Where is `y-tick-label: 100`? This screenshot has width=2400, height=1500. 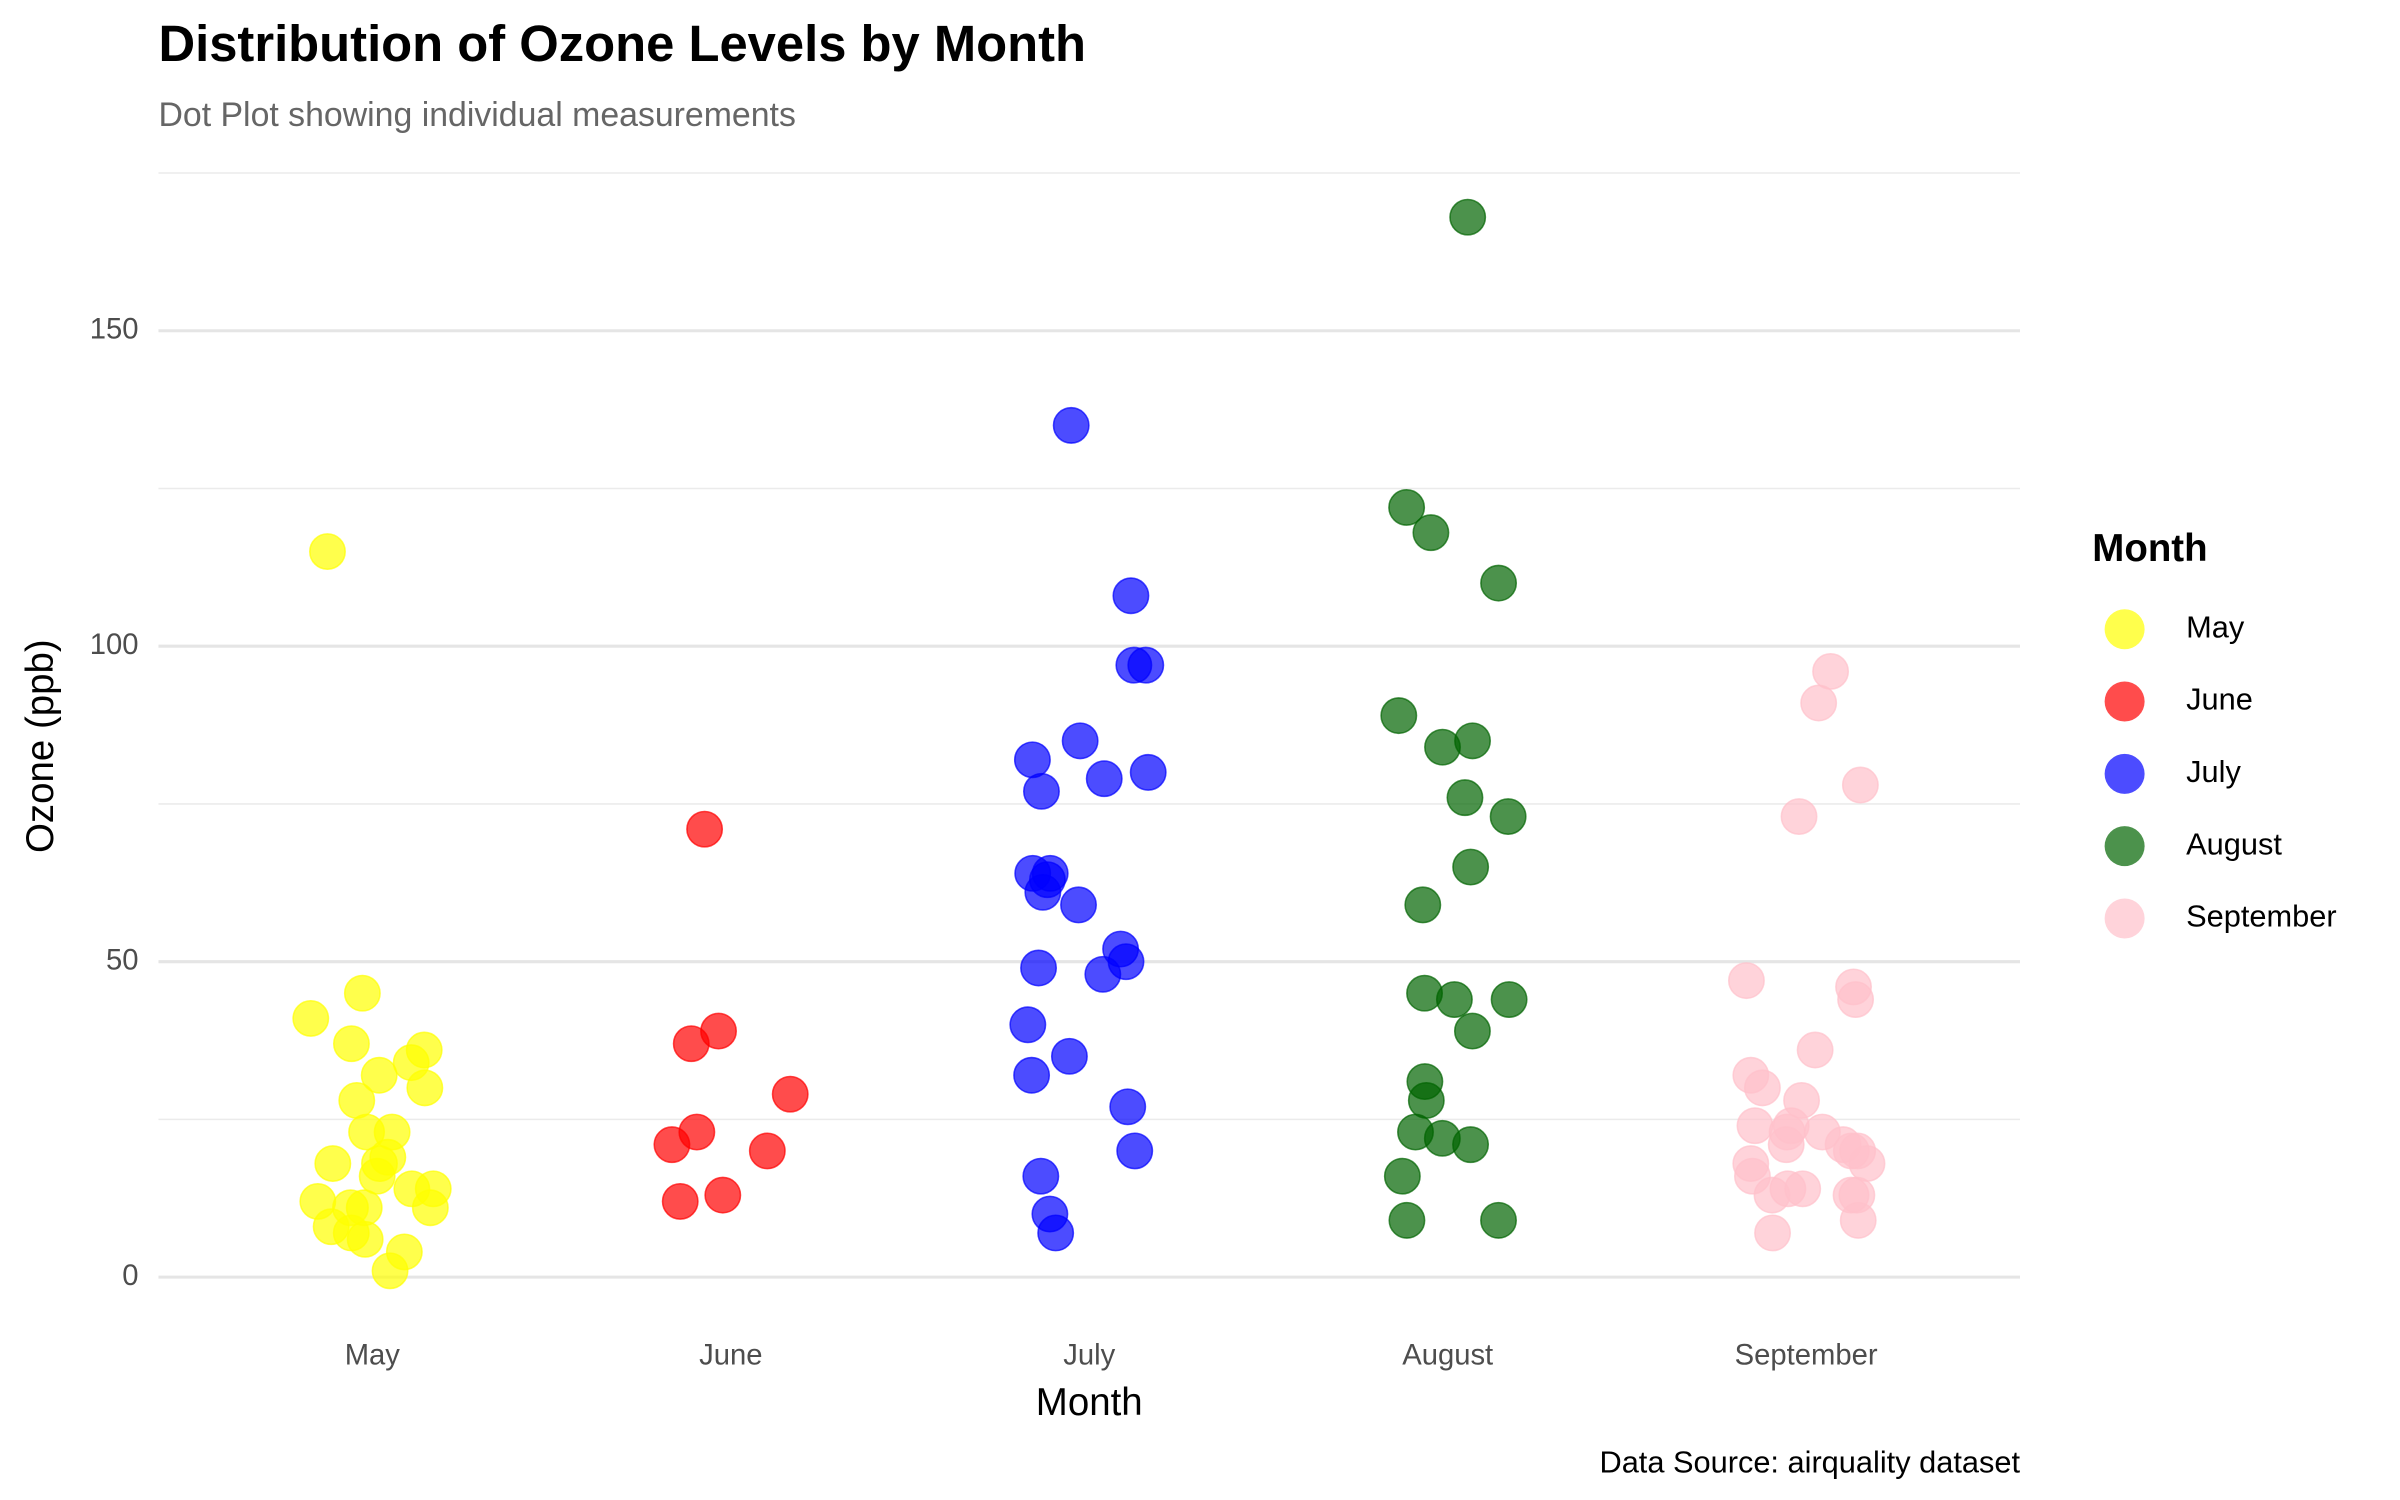
y-tick-label: 100 is located at coordinates (114, 645).